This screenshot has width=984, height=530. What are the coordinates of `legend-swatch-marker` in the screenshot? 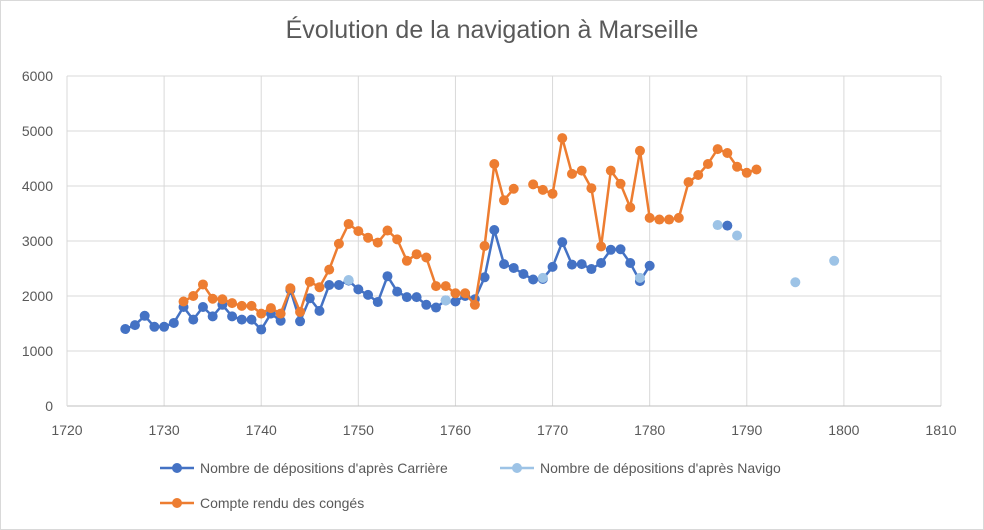 It's located at (517, 468).